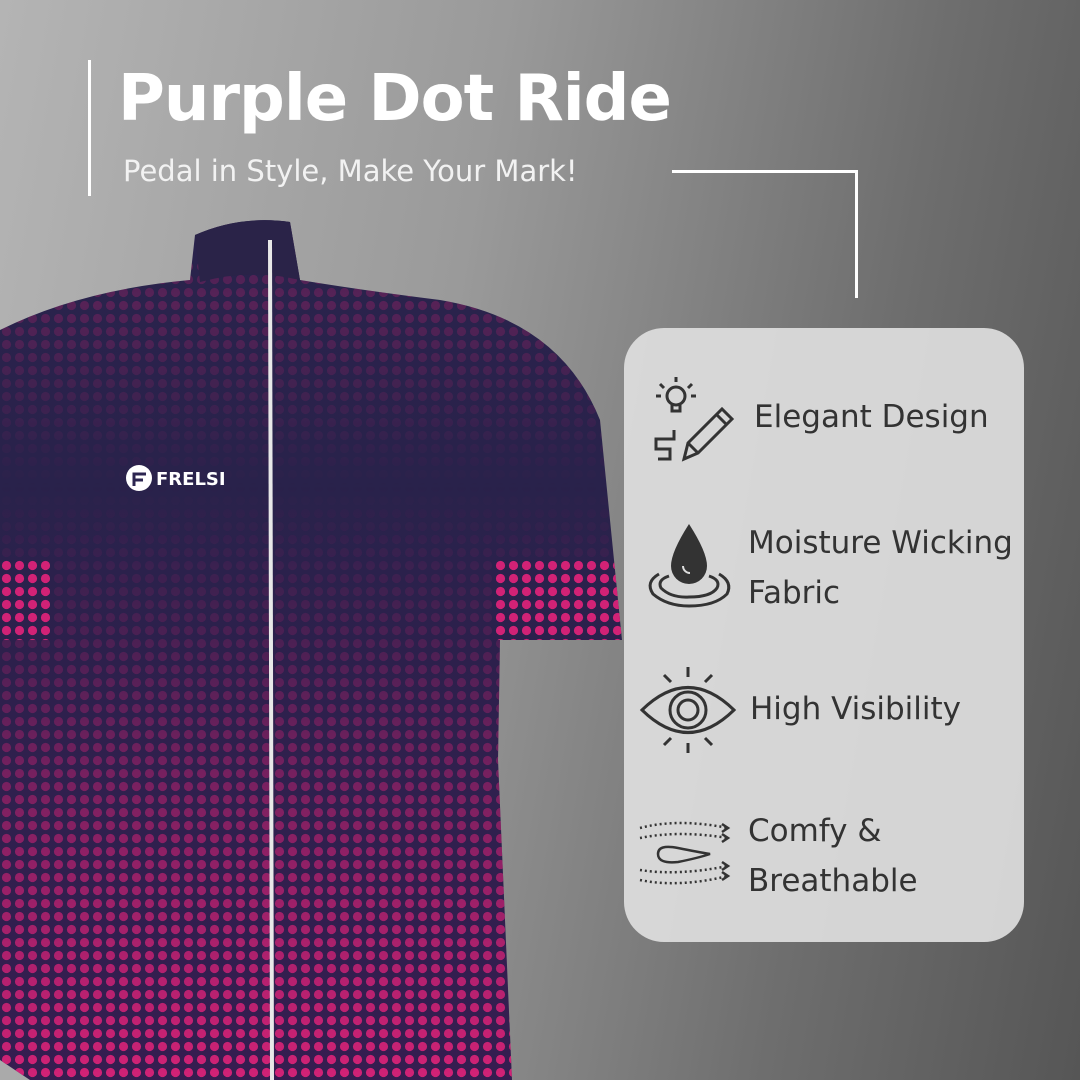 The width and height of the screenshot is (1080, 1080). Describe the element at coordinates (880, 543) in the screenshot. I see `feature-label: Moisture Wicking` at that location.